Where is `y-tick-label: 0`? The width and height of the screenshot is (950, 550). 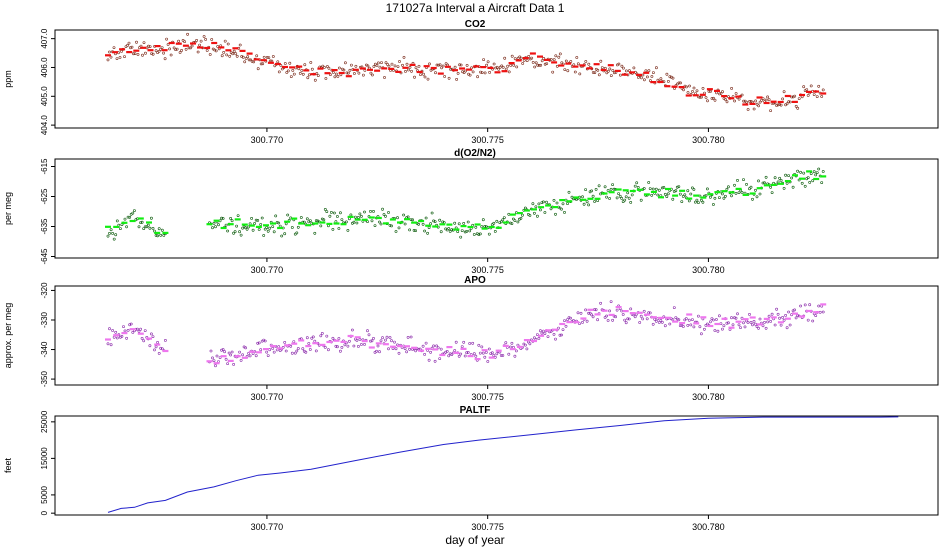
y-tick-label: 0 is located at coordinates (44, 512).